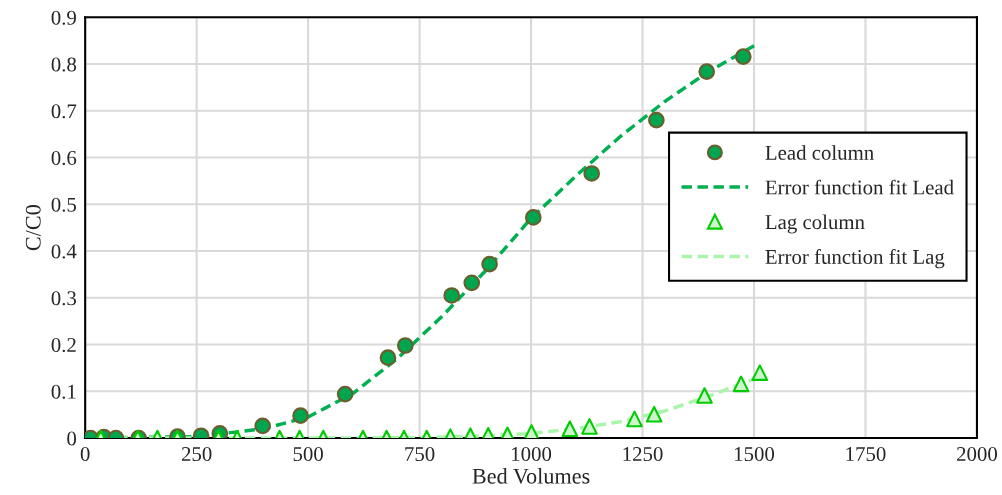 The image size is (1002, 495). Describe the element at coordinates (977, 454) in the screenshot. I see `x-tick-label: 2000` at that location.